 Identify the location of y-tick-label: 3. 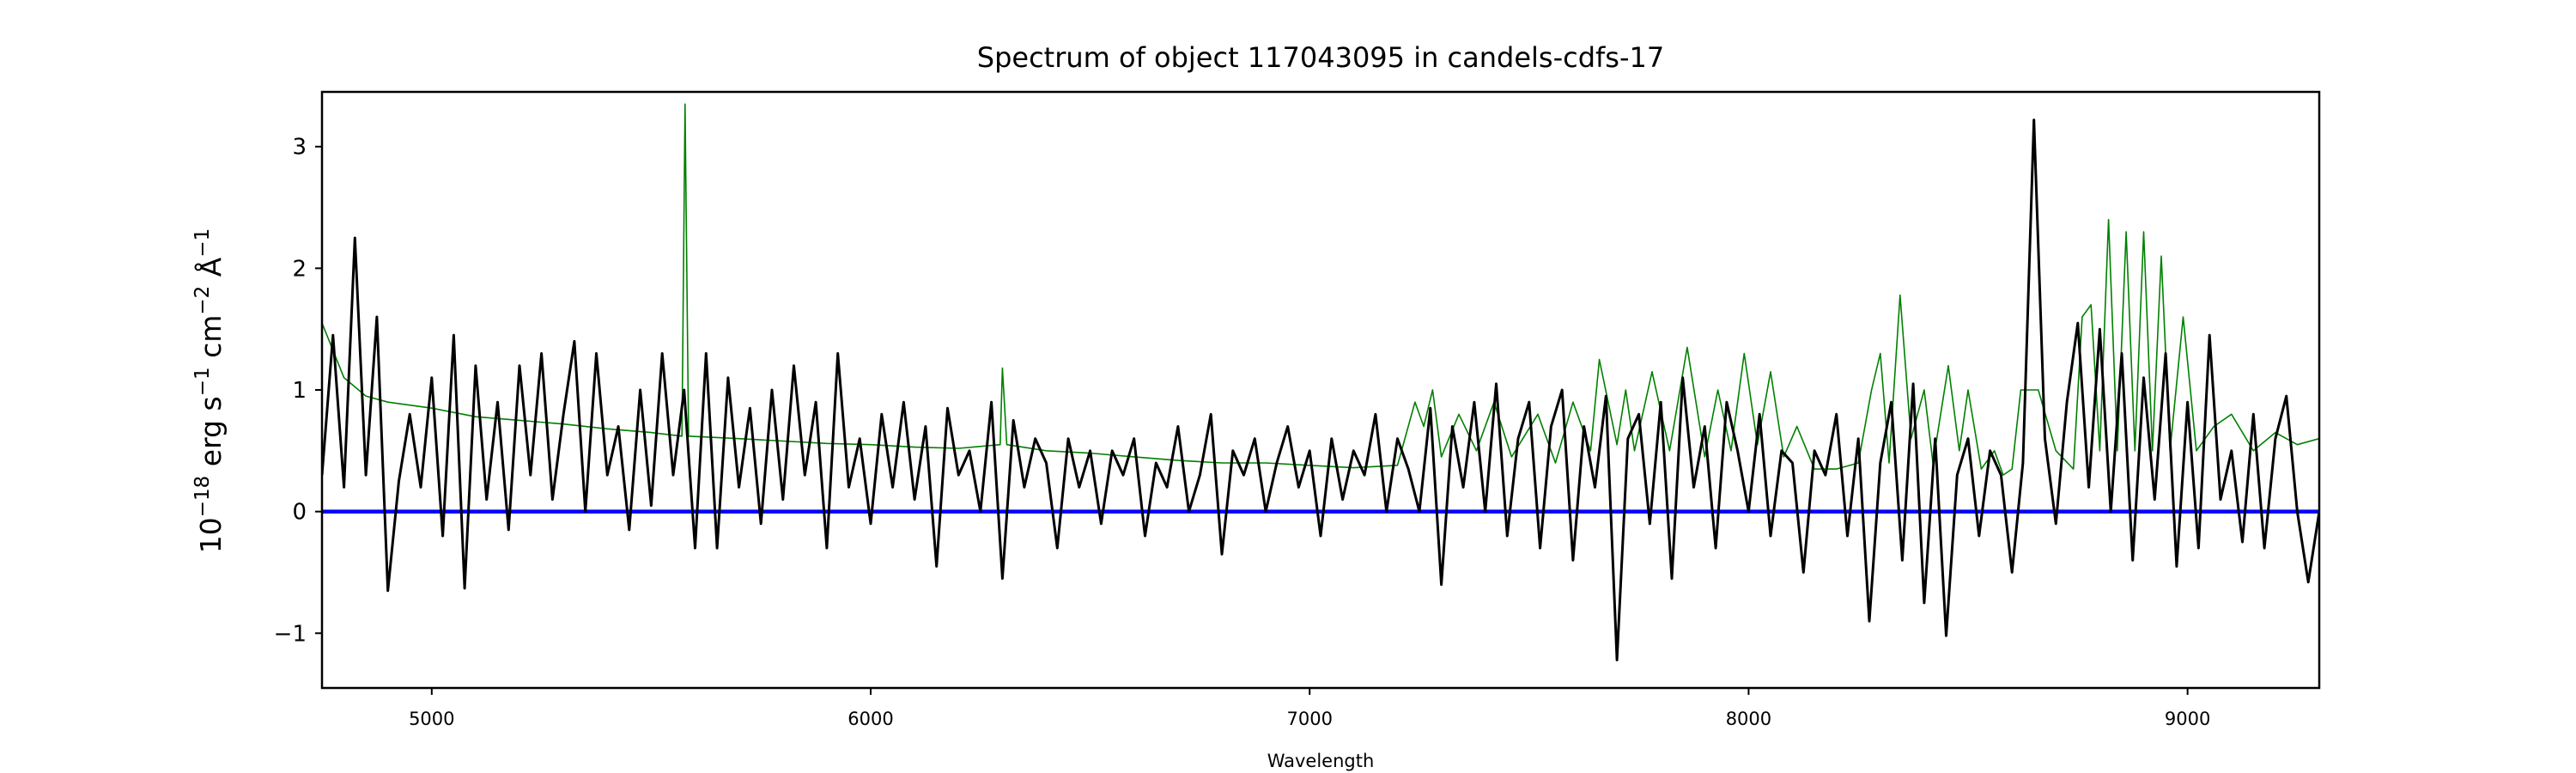
(300, 148).